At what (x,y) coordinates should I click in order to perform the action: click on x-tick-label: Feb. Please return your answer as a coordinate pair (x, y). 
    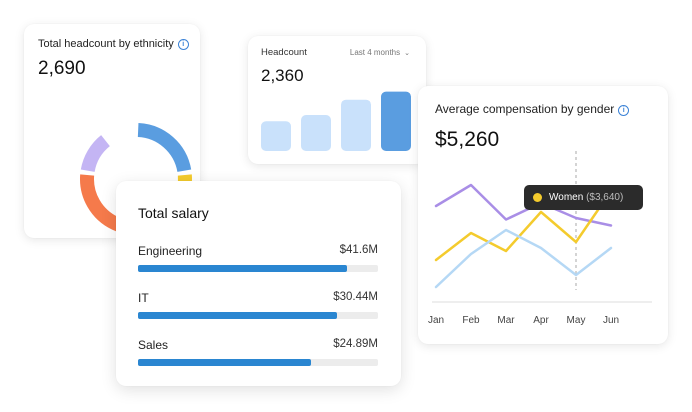
    Looking at the image, I should click on (471, 320).